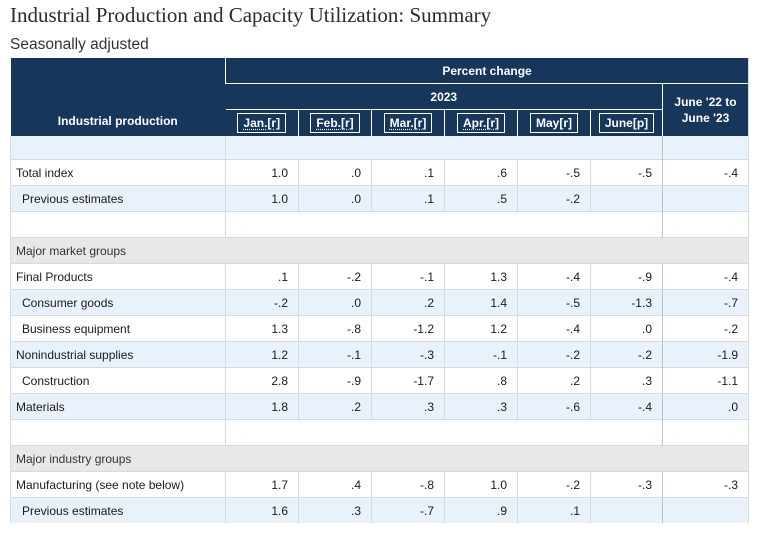  I want to click on header-industrial-production: Industrial production, so click(118, 97).